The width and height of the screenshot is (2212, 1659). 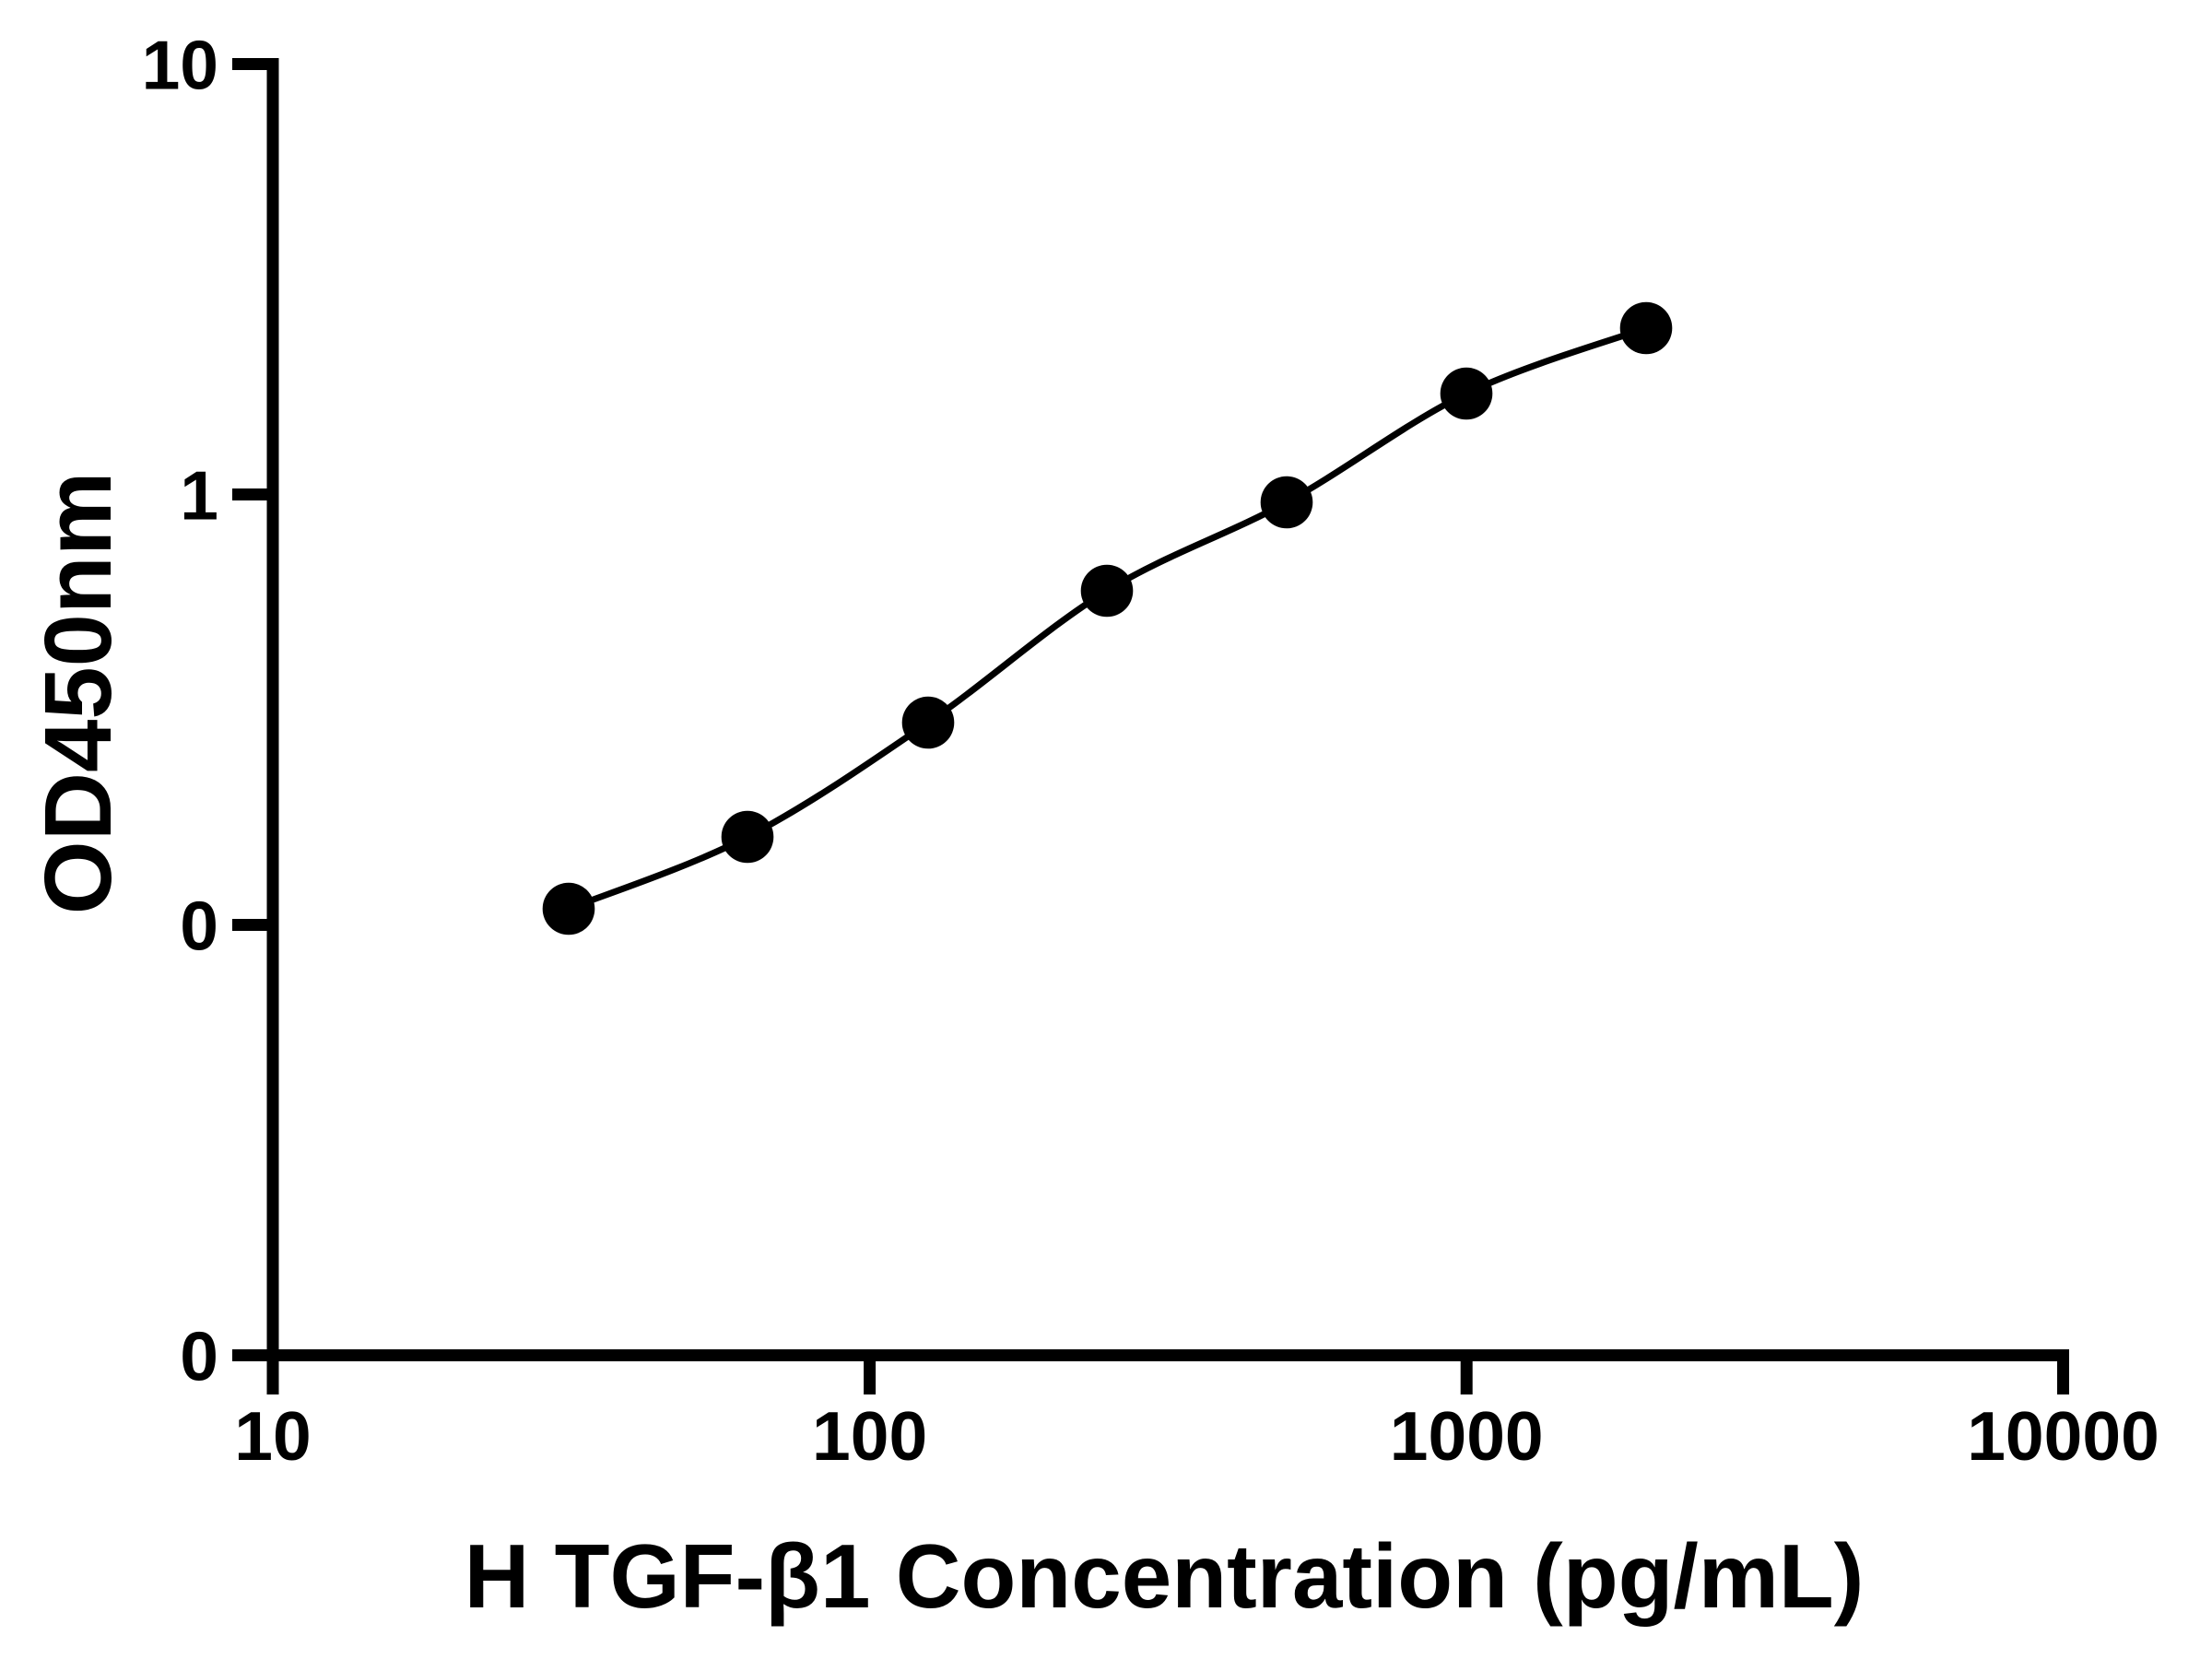 What do you see at coordinates (1467, 1436) in the screenshot?
I see `svg-text: 1000` at bounding box center [1467, 1436].